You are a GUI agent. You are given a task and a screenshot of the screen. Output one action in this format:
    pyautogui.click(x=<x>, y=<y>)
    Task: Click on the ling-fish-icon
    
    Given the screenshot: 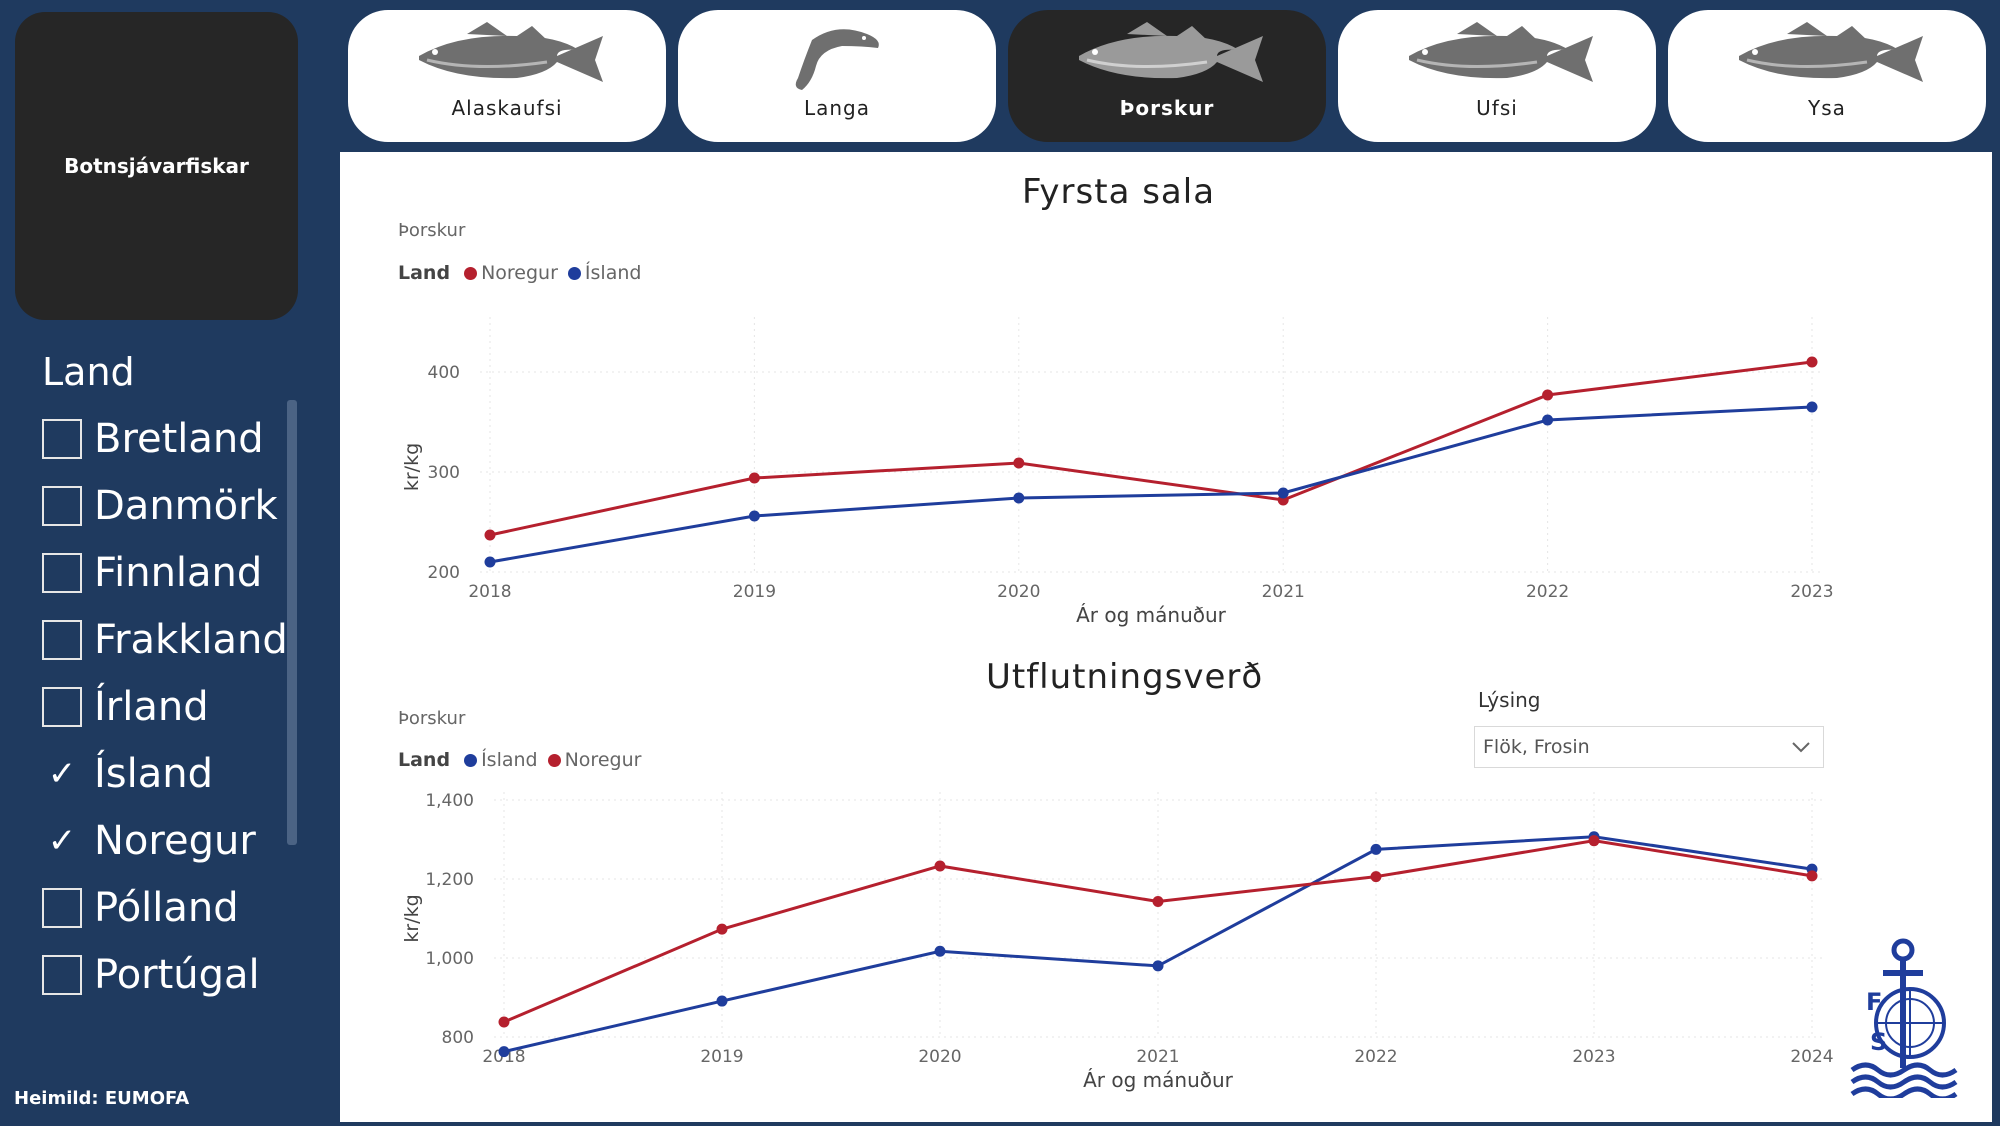 What is the action you would take?
    pyautogui.click(x=837, y=60)
    